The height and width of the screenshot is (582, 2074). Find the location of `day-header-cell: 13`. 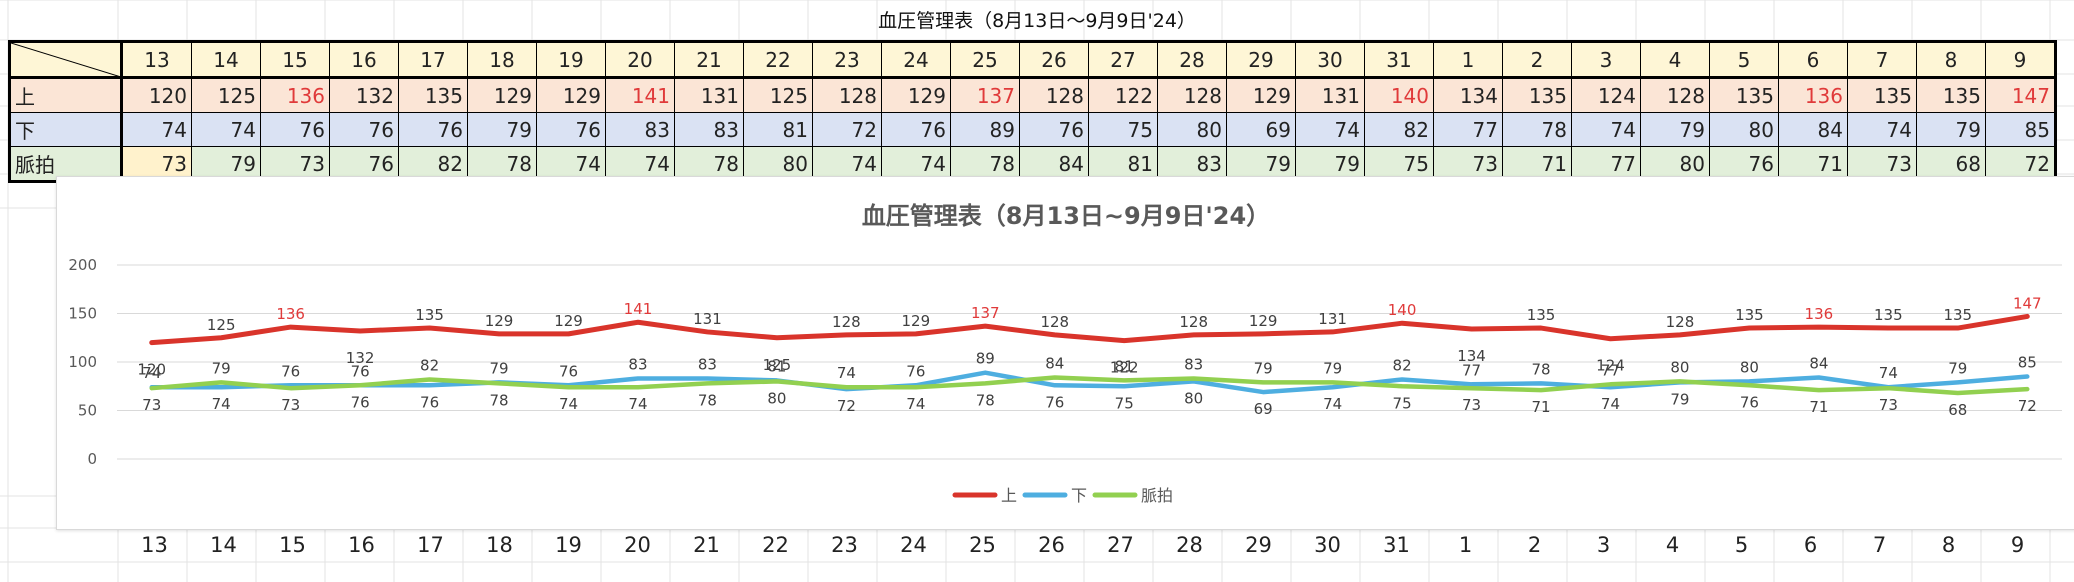

day-header-cell: 13 is located at coordinates (156, 60).